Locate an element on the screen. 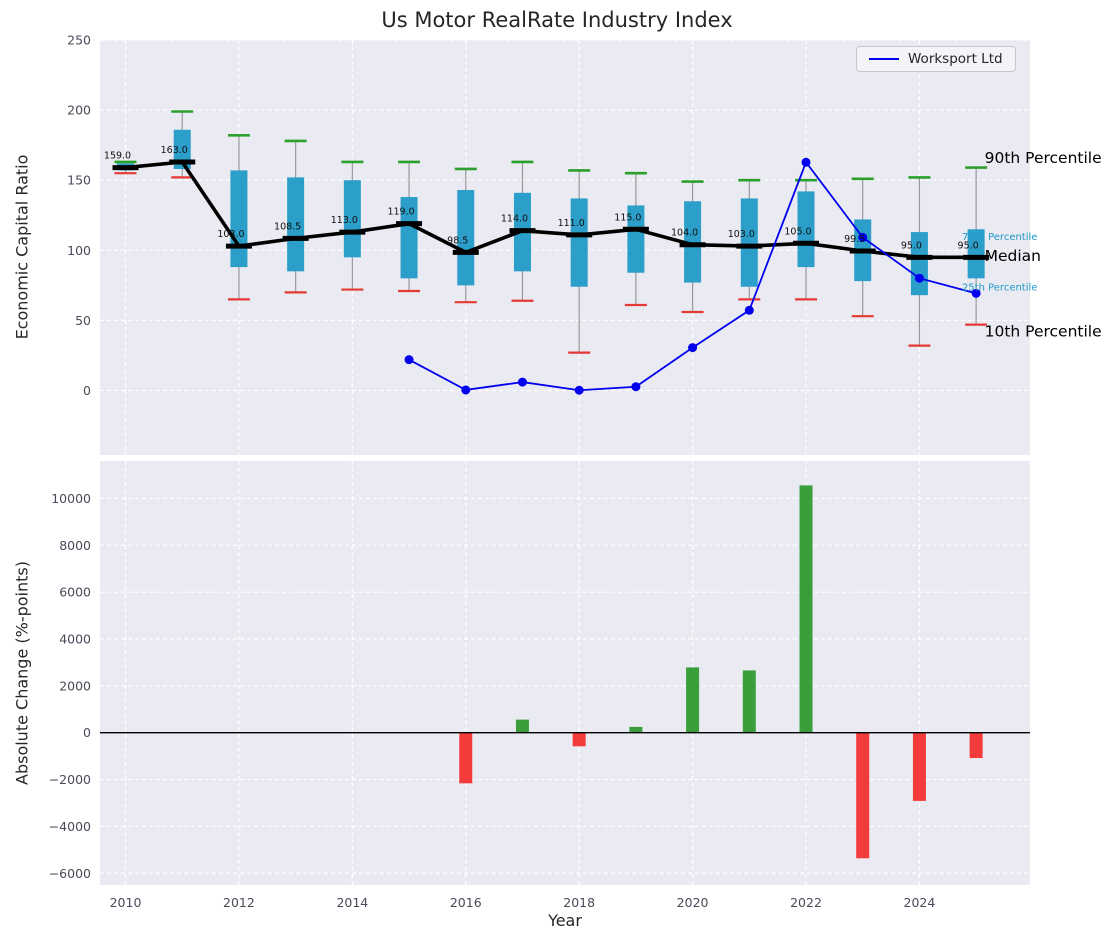 This screenshot has width=1114, height=942. worksport-point-2015 is located at coordinates (409, 360).